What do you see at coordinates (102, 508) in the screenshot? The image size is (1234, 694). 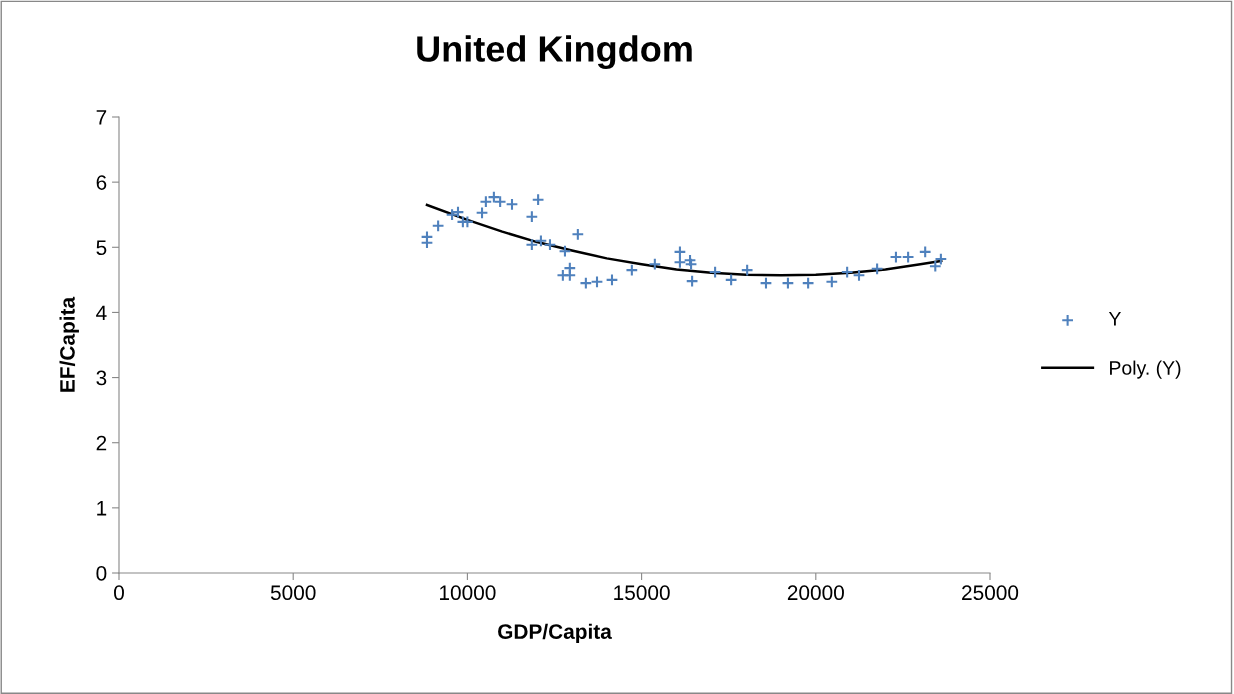 I see `y-tick-label: 1` at bounding box center [102, 508].